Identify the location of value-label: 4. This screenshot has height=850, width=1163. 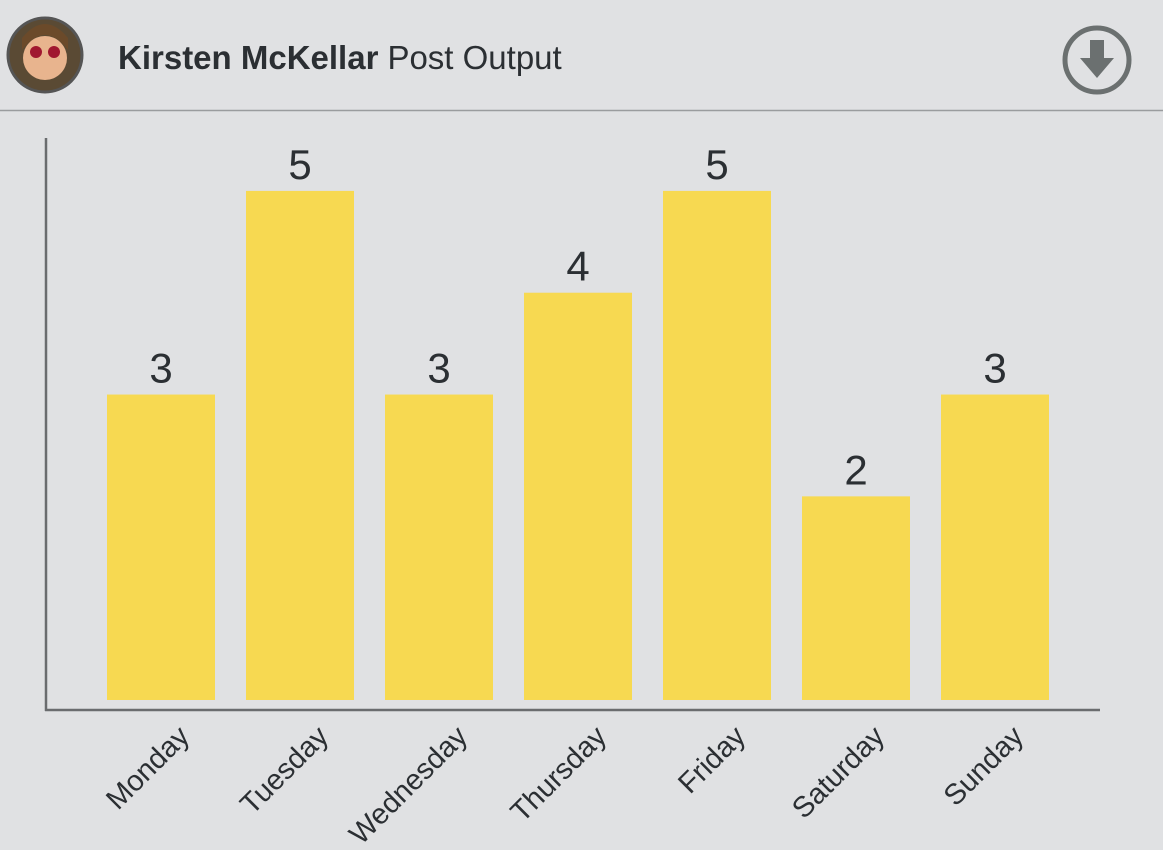
(577, 266).